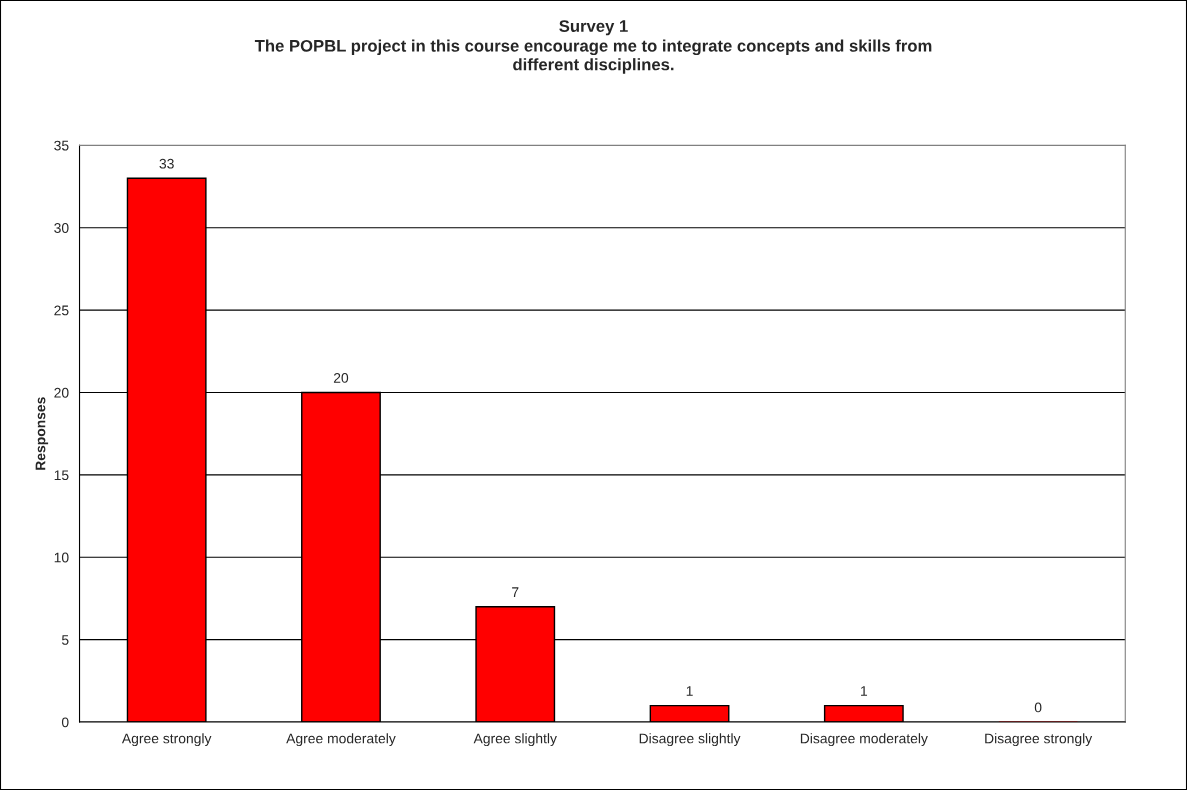 The height and width of the screenshot is (790, 1187). I want to click on x-tick-label: Disagree strongly, so click(1039, 740).